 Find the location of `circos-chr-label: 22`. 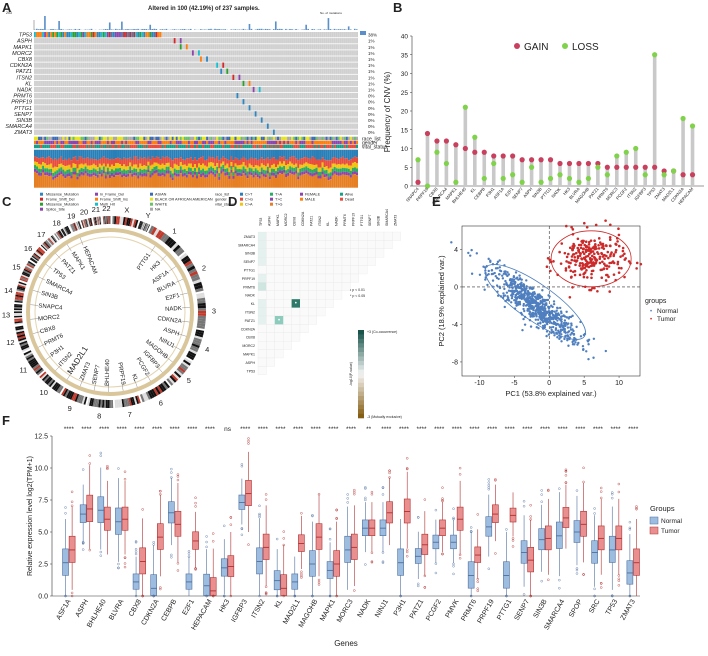

circos-chr-label: 22 is located at coordinates (106, 208).